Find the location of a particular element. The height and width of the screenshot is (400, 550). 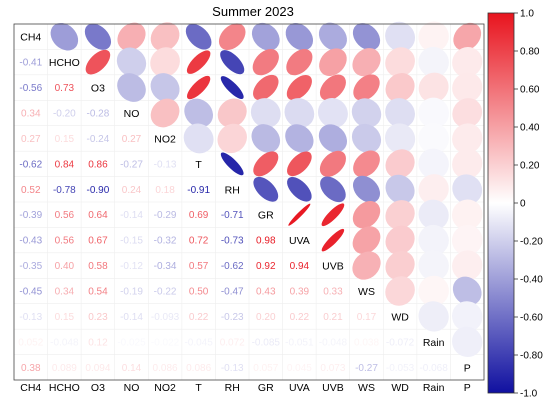

x-tick-label: WS is located at coordinates (366, 388).